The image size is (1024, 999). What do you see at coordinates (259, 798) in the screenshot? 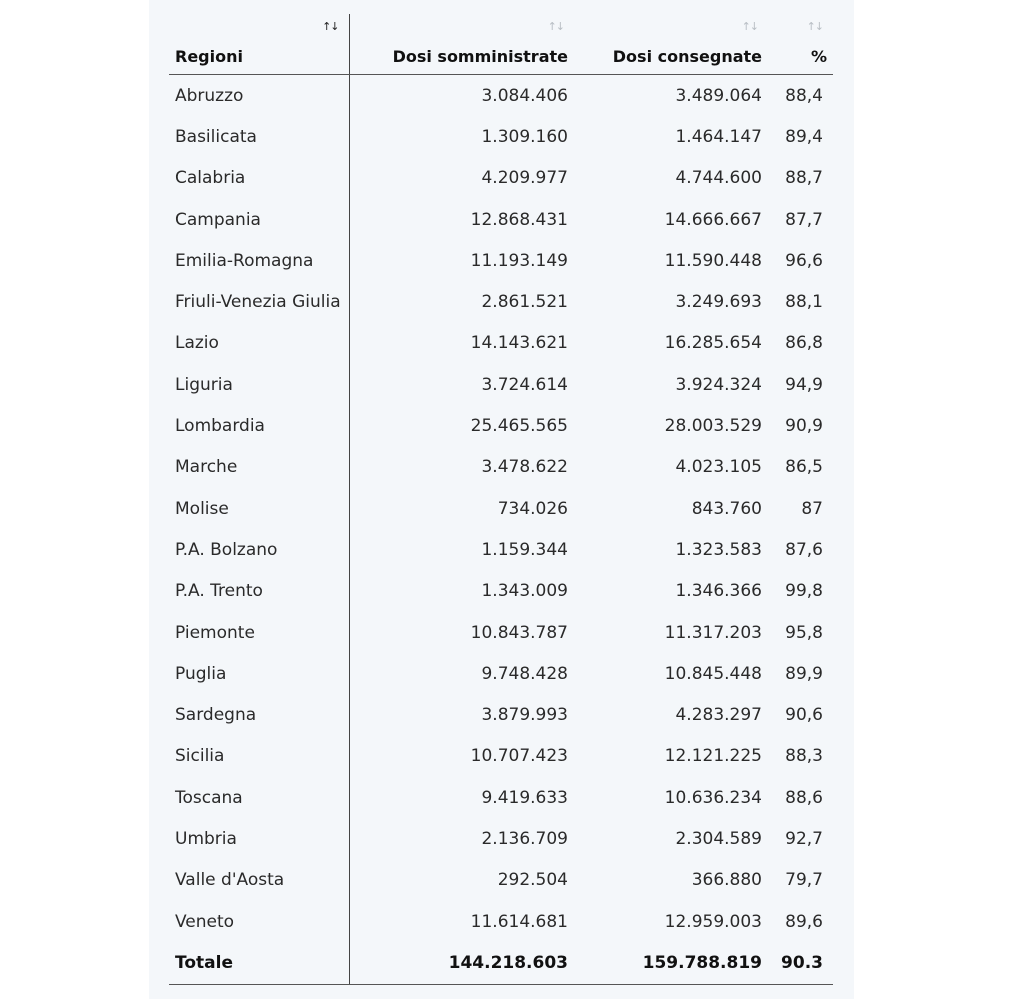
I see `region-cell: Toscana` at bounding box center [259, 798].